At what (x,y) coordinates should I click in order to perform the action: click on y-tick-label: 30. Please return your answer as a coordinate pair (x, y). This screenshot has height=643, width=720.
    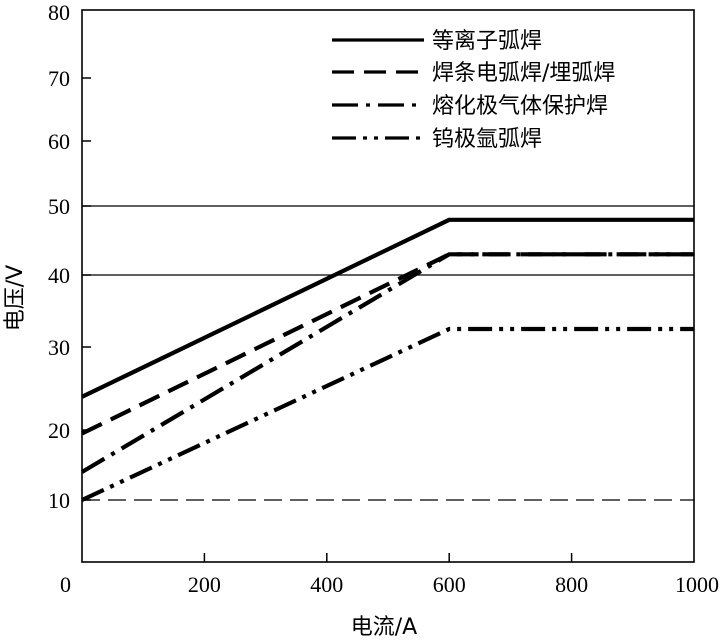
    Looking at the image, I should click on (59, 347).